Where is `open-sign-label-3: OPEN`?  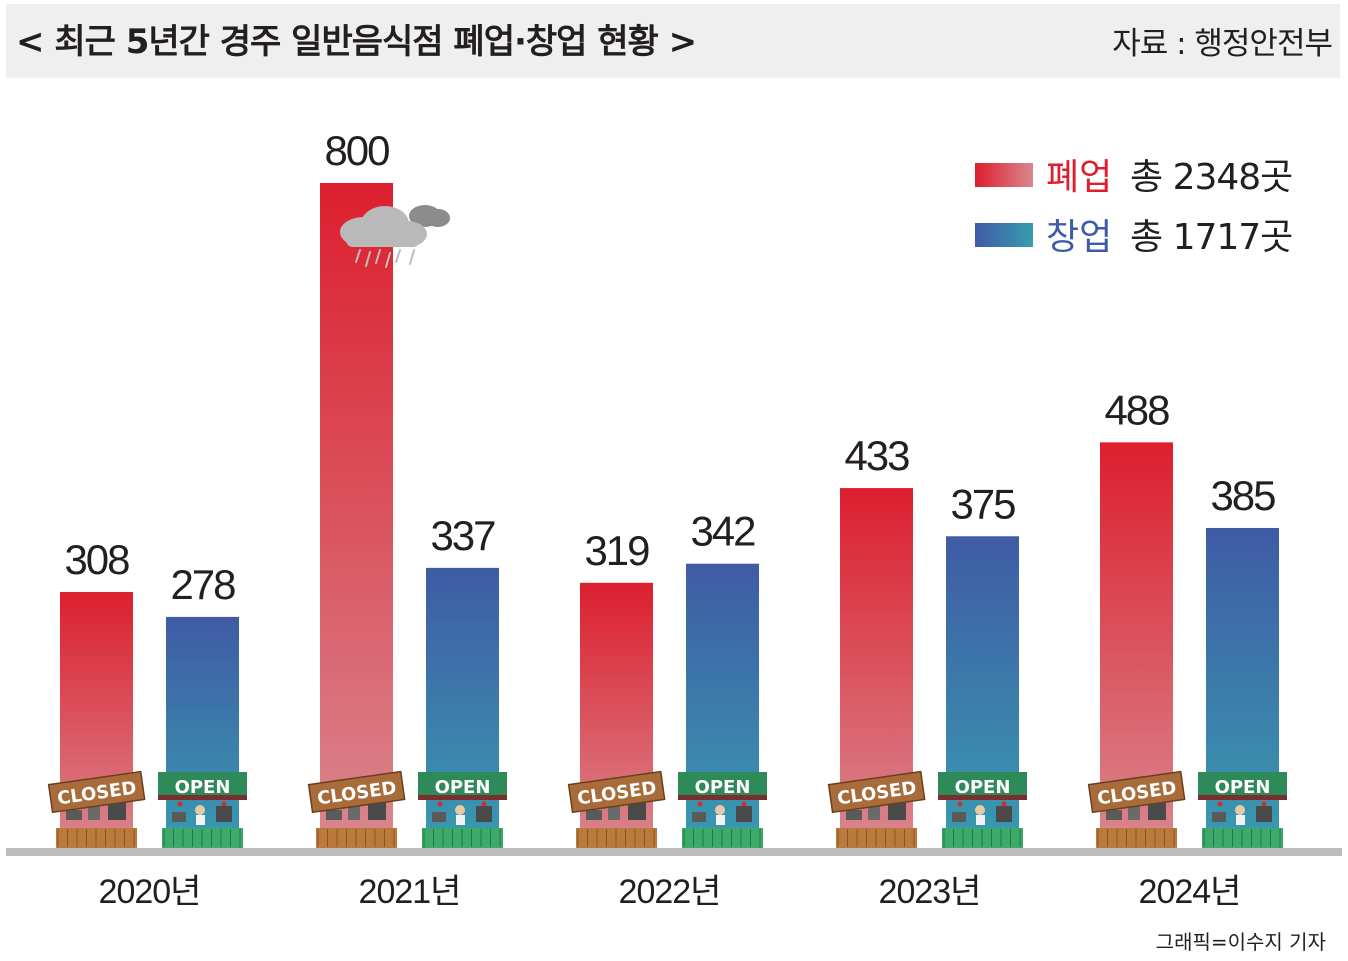 open-sign-label-3: OPEN is located at coordinates (983, 787).